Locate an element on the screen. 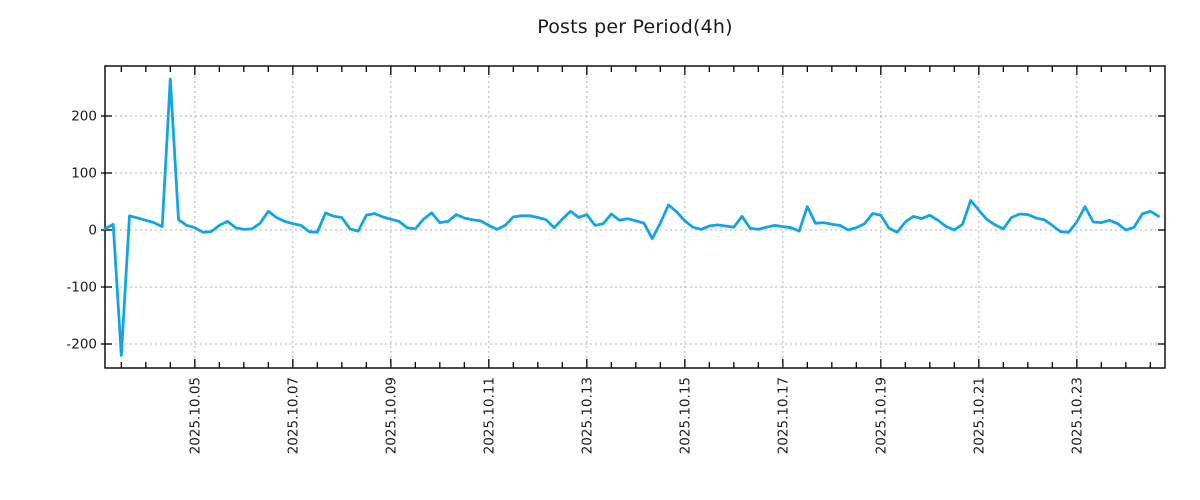 This screenshot has height=500, width=1200. x-tick-label: 2025.10.21 is located at coordinates (979, 415).